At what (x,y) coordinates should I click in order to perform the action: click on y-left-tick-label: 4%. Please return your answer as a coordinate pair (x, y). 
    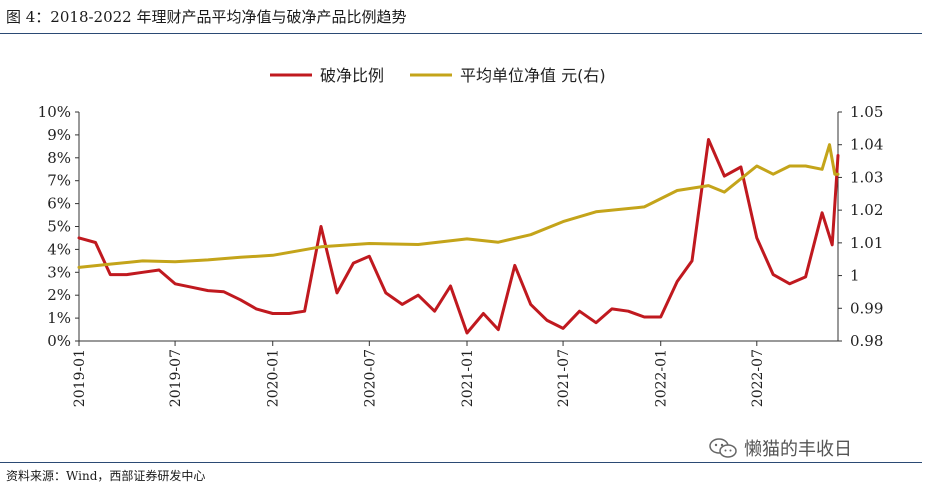
    Looking at the image, I should click on (59, 249).